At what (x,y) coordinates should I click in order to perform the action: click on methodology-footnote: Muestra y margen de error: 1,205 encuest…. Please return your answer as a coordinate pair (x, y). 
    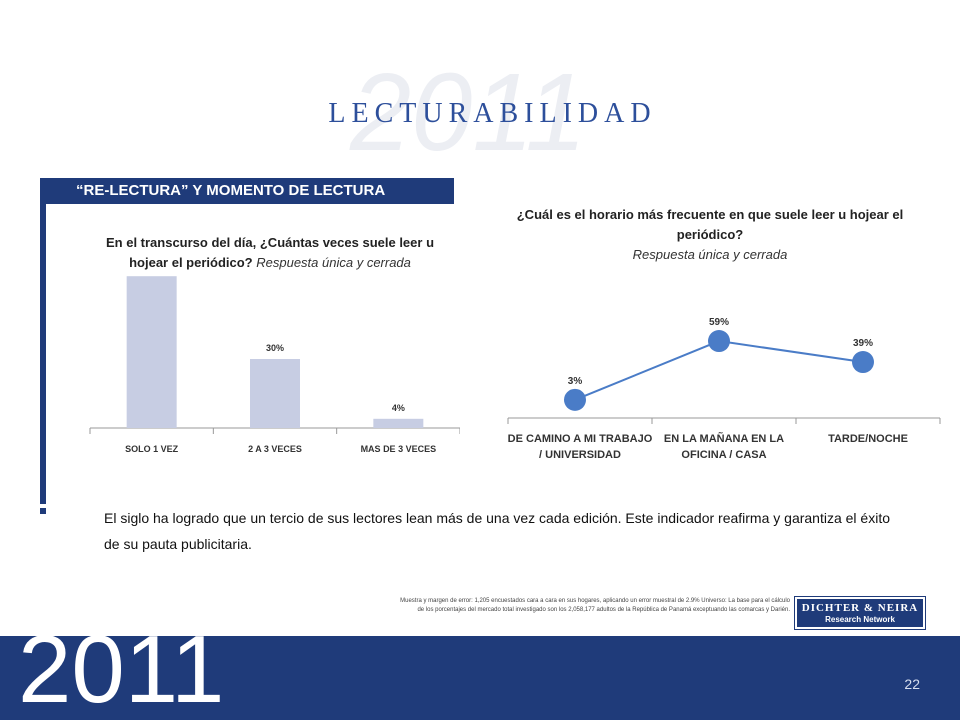
    Looking at the image, I should click on (595, 605).